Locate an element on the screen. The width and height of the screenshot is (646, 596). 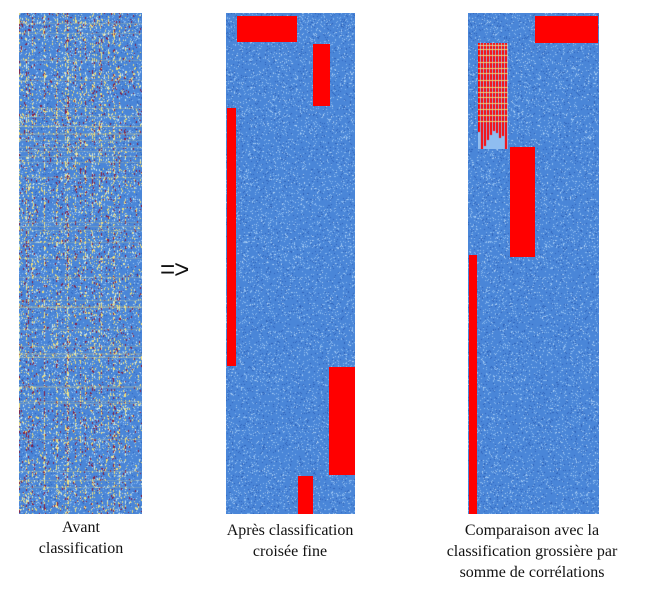
red-block-lower-right is located at coordinates (342, 421).